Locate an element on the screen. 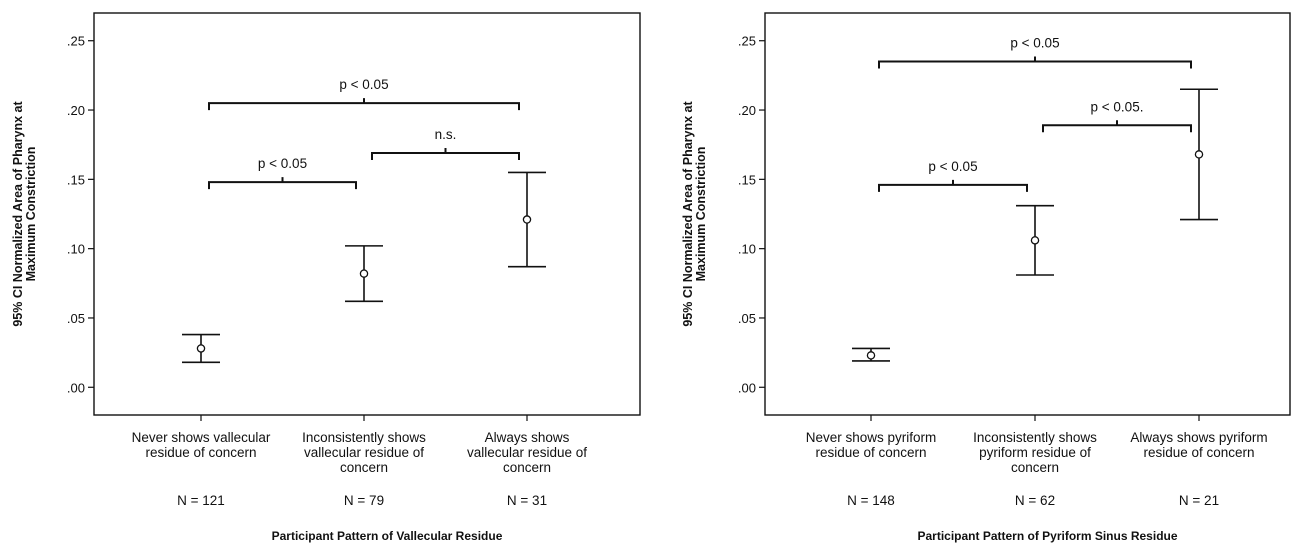 The width and height of the screenshot is (1300, 544). significance-bracket: n.s. is located at coordinates (445, 144).